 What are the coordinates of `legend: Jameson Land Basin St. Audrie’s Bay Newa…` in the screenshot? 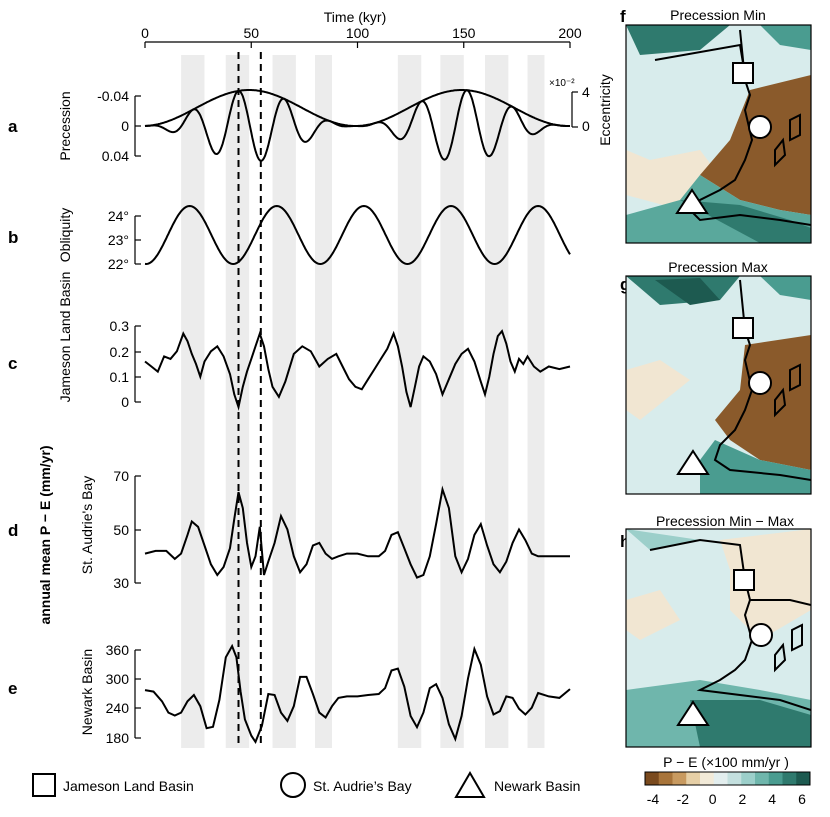 It's located at (306, 784).